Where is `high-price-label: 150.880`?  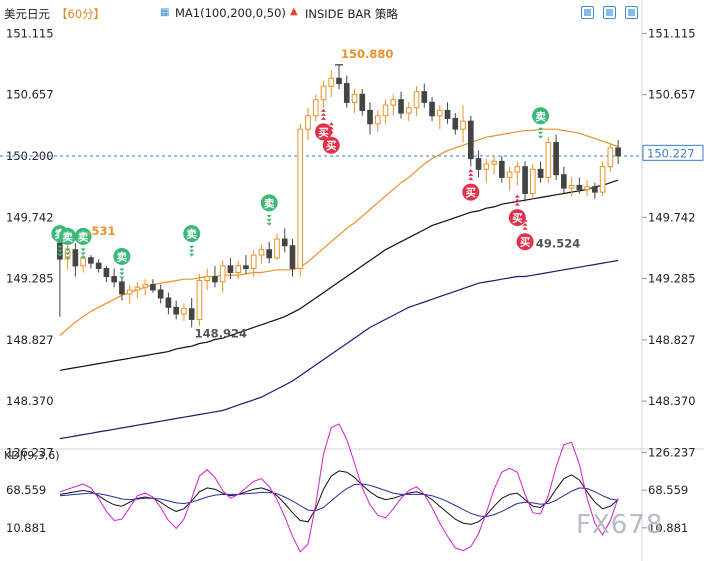 high-price-label: 150.880 is located at coordinates (367, 54).